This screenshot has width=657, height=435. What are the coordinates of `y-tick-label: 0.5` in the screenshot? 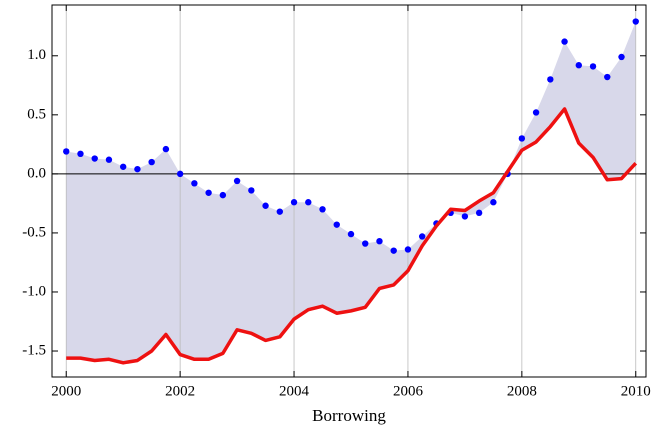 It's located at (36, 114).